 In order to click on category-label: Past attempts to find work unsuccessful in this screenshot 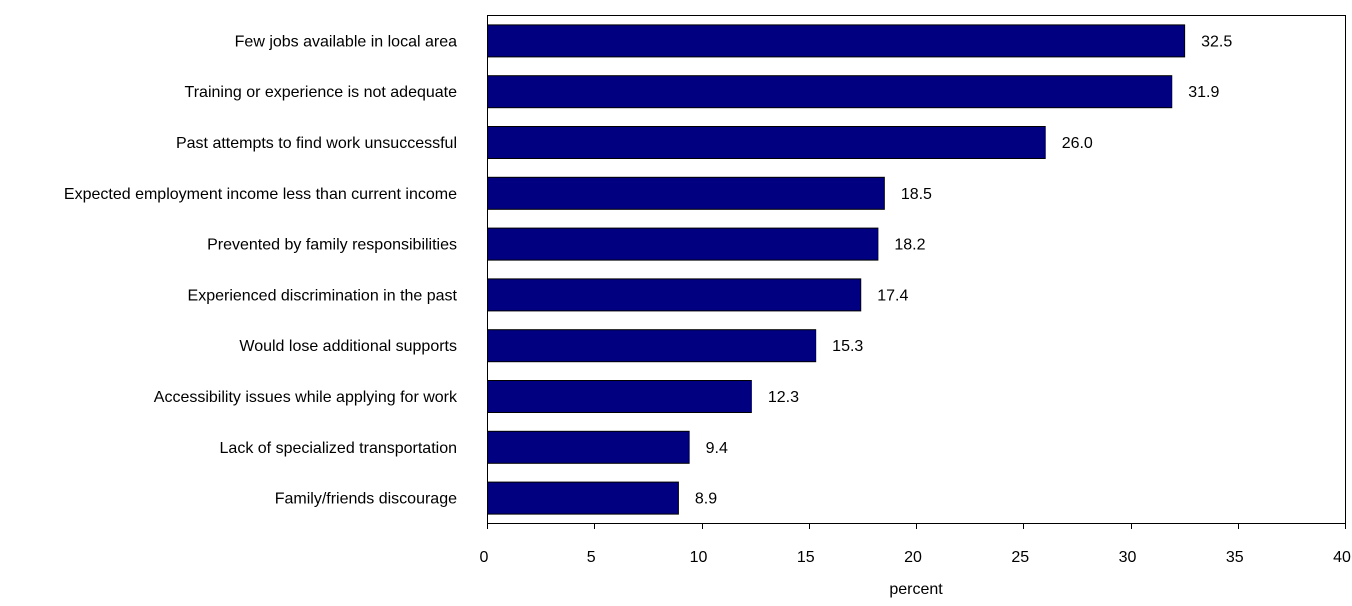, I will do `click(316, 143)`.